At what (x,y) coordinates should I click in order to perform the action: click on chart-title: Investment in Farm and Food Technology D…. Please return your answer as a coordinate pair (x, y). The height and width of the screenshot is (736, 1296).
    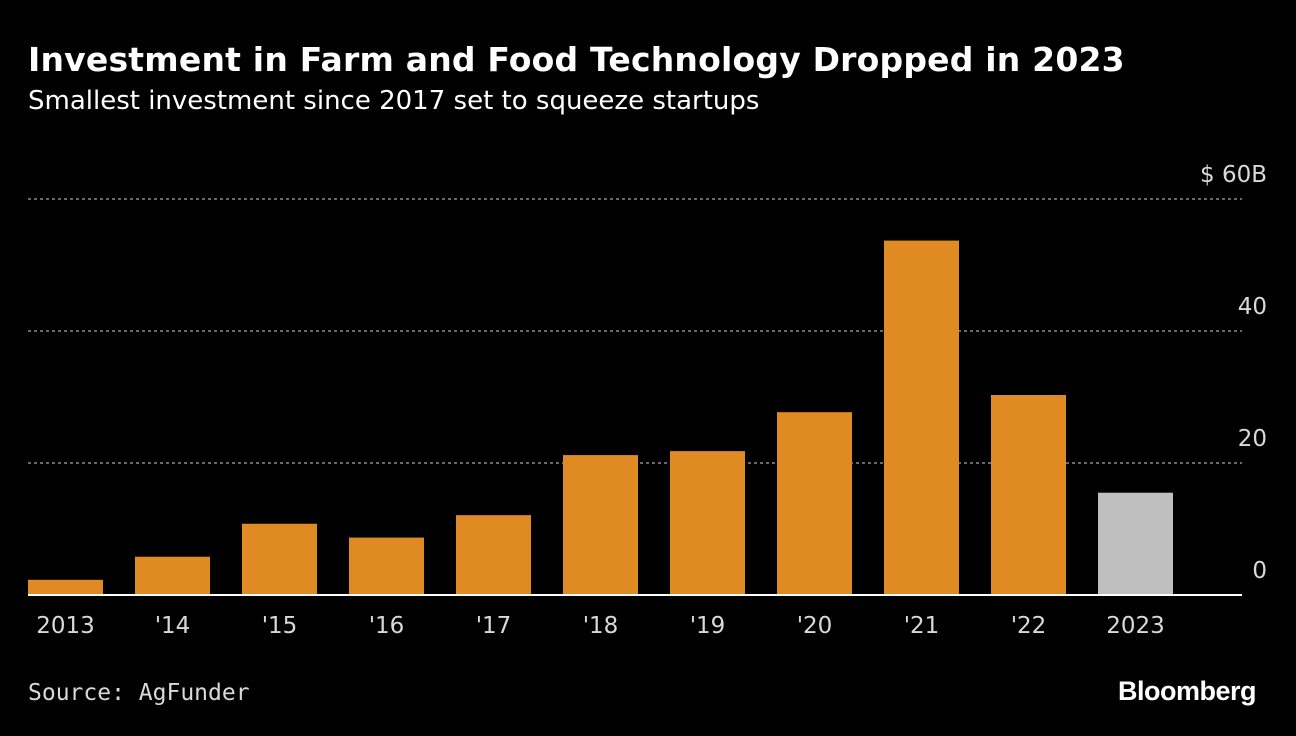
    Looking at the image, I should click on (576, 59).